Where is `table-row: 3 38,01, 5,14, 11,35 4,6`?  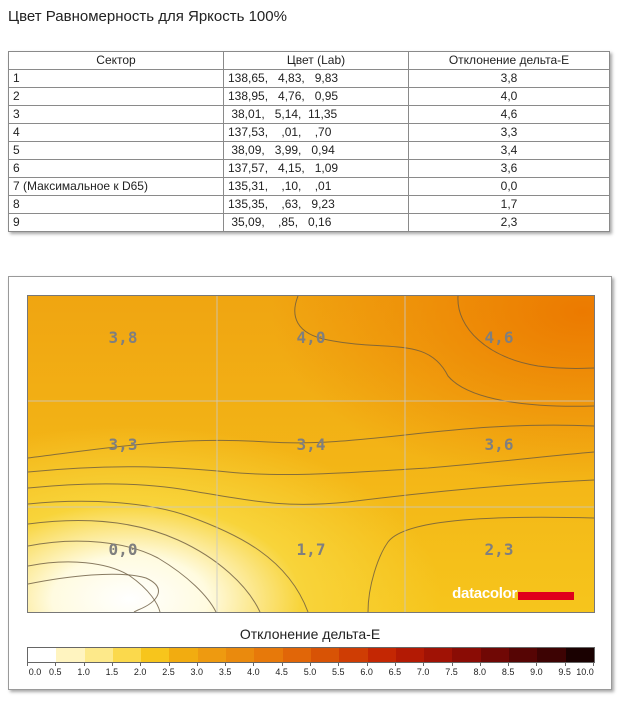 table-row: 3 38,01, 5,14, 11,35 4,6 is located at coordinates (309, 114).